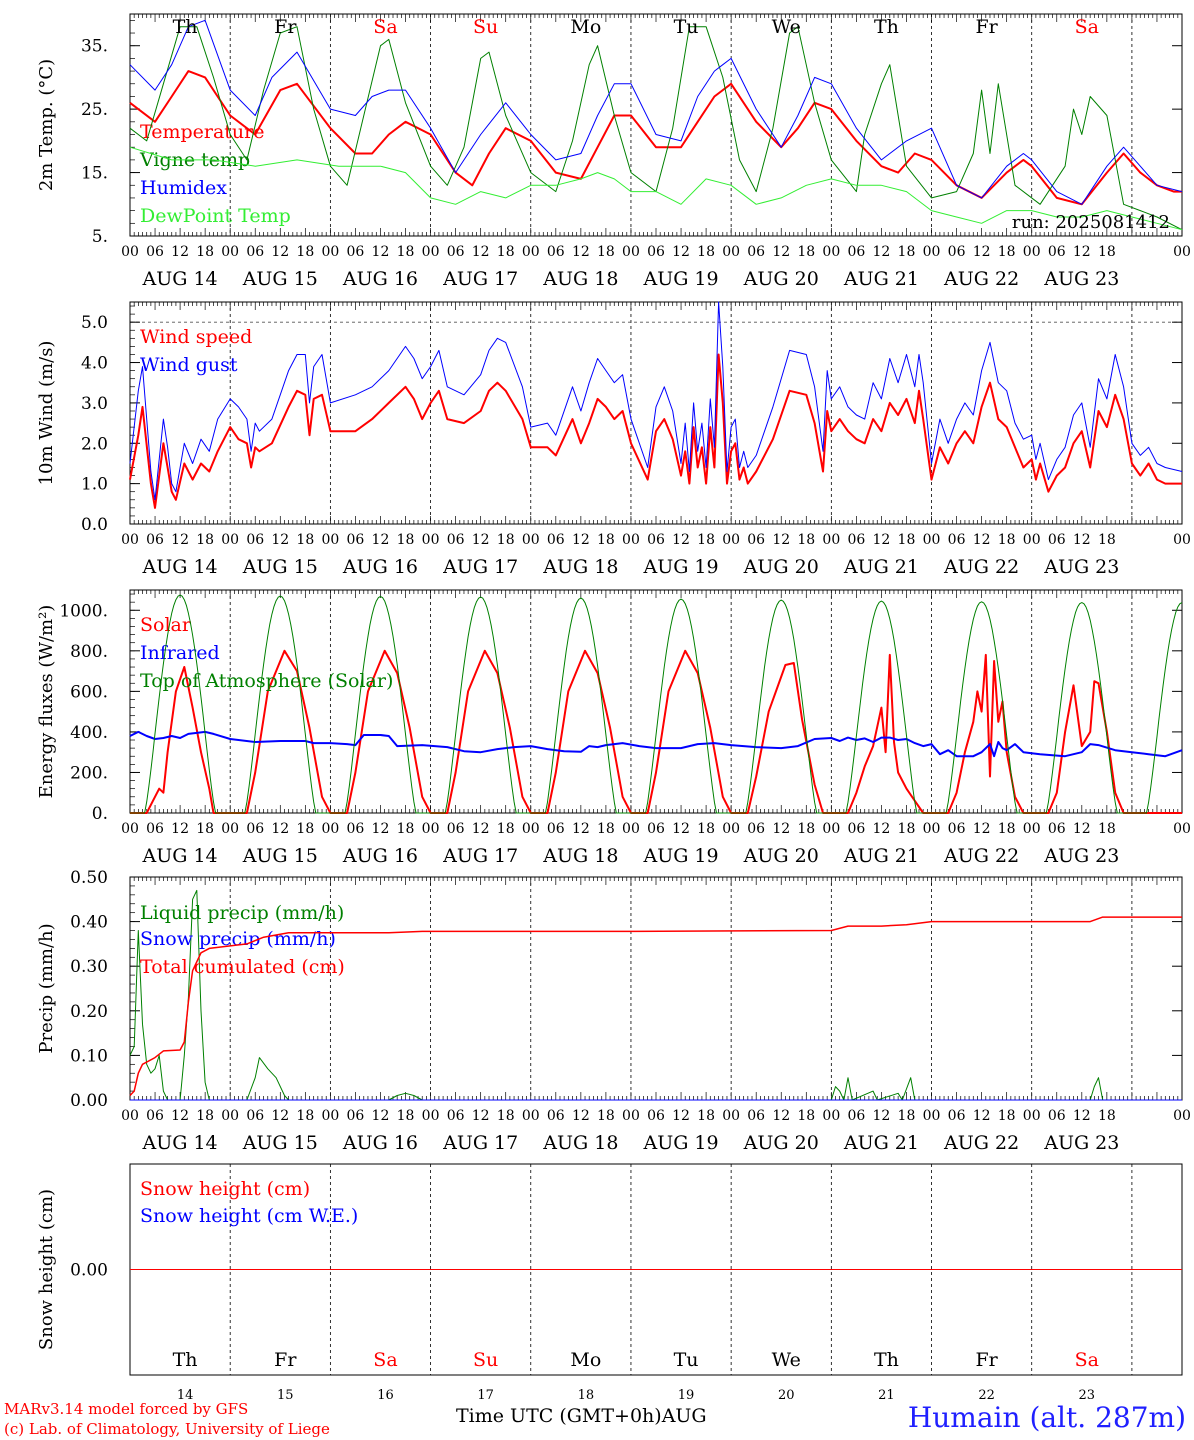 The width and height of the screenshot is (1194, 1440). I want to click on legend-entry: Liquid precip (mm/h), so click(242, 913).